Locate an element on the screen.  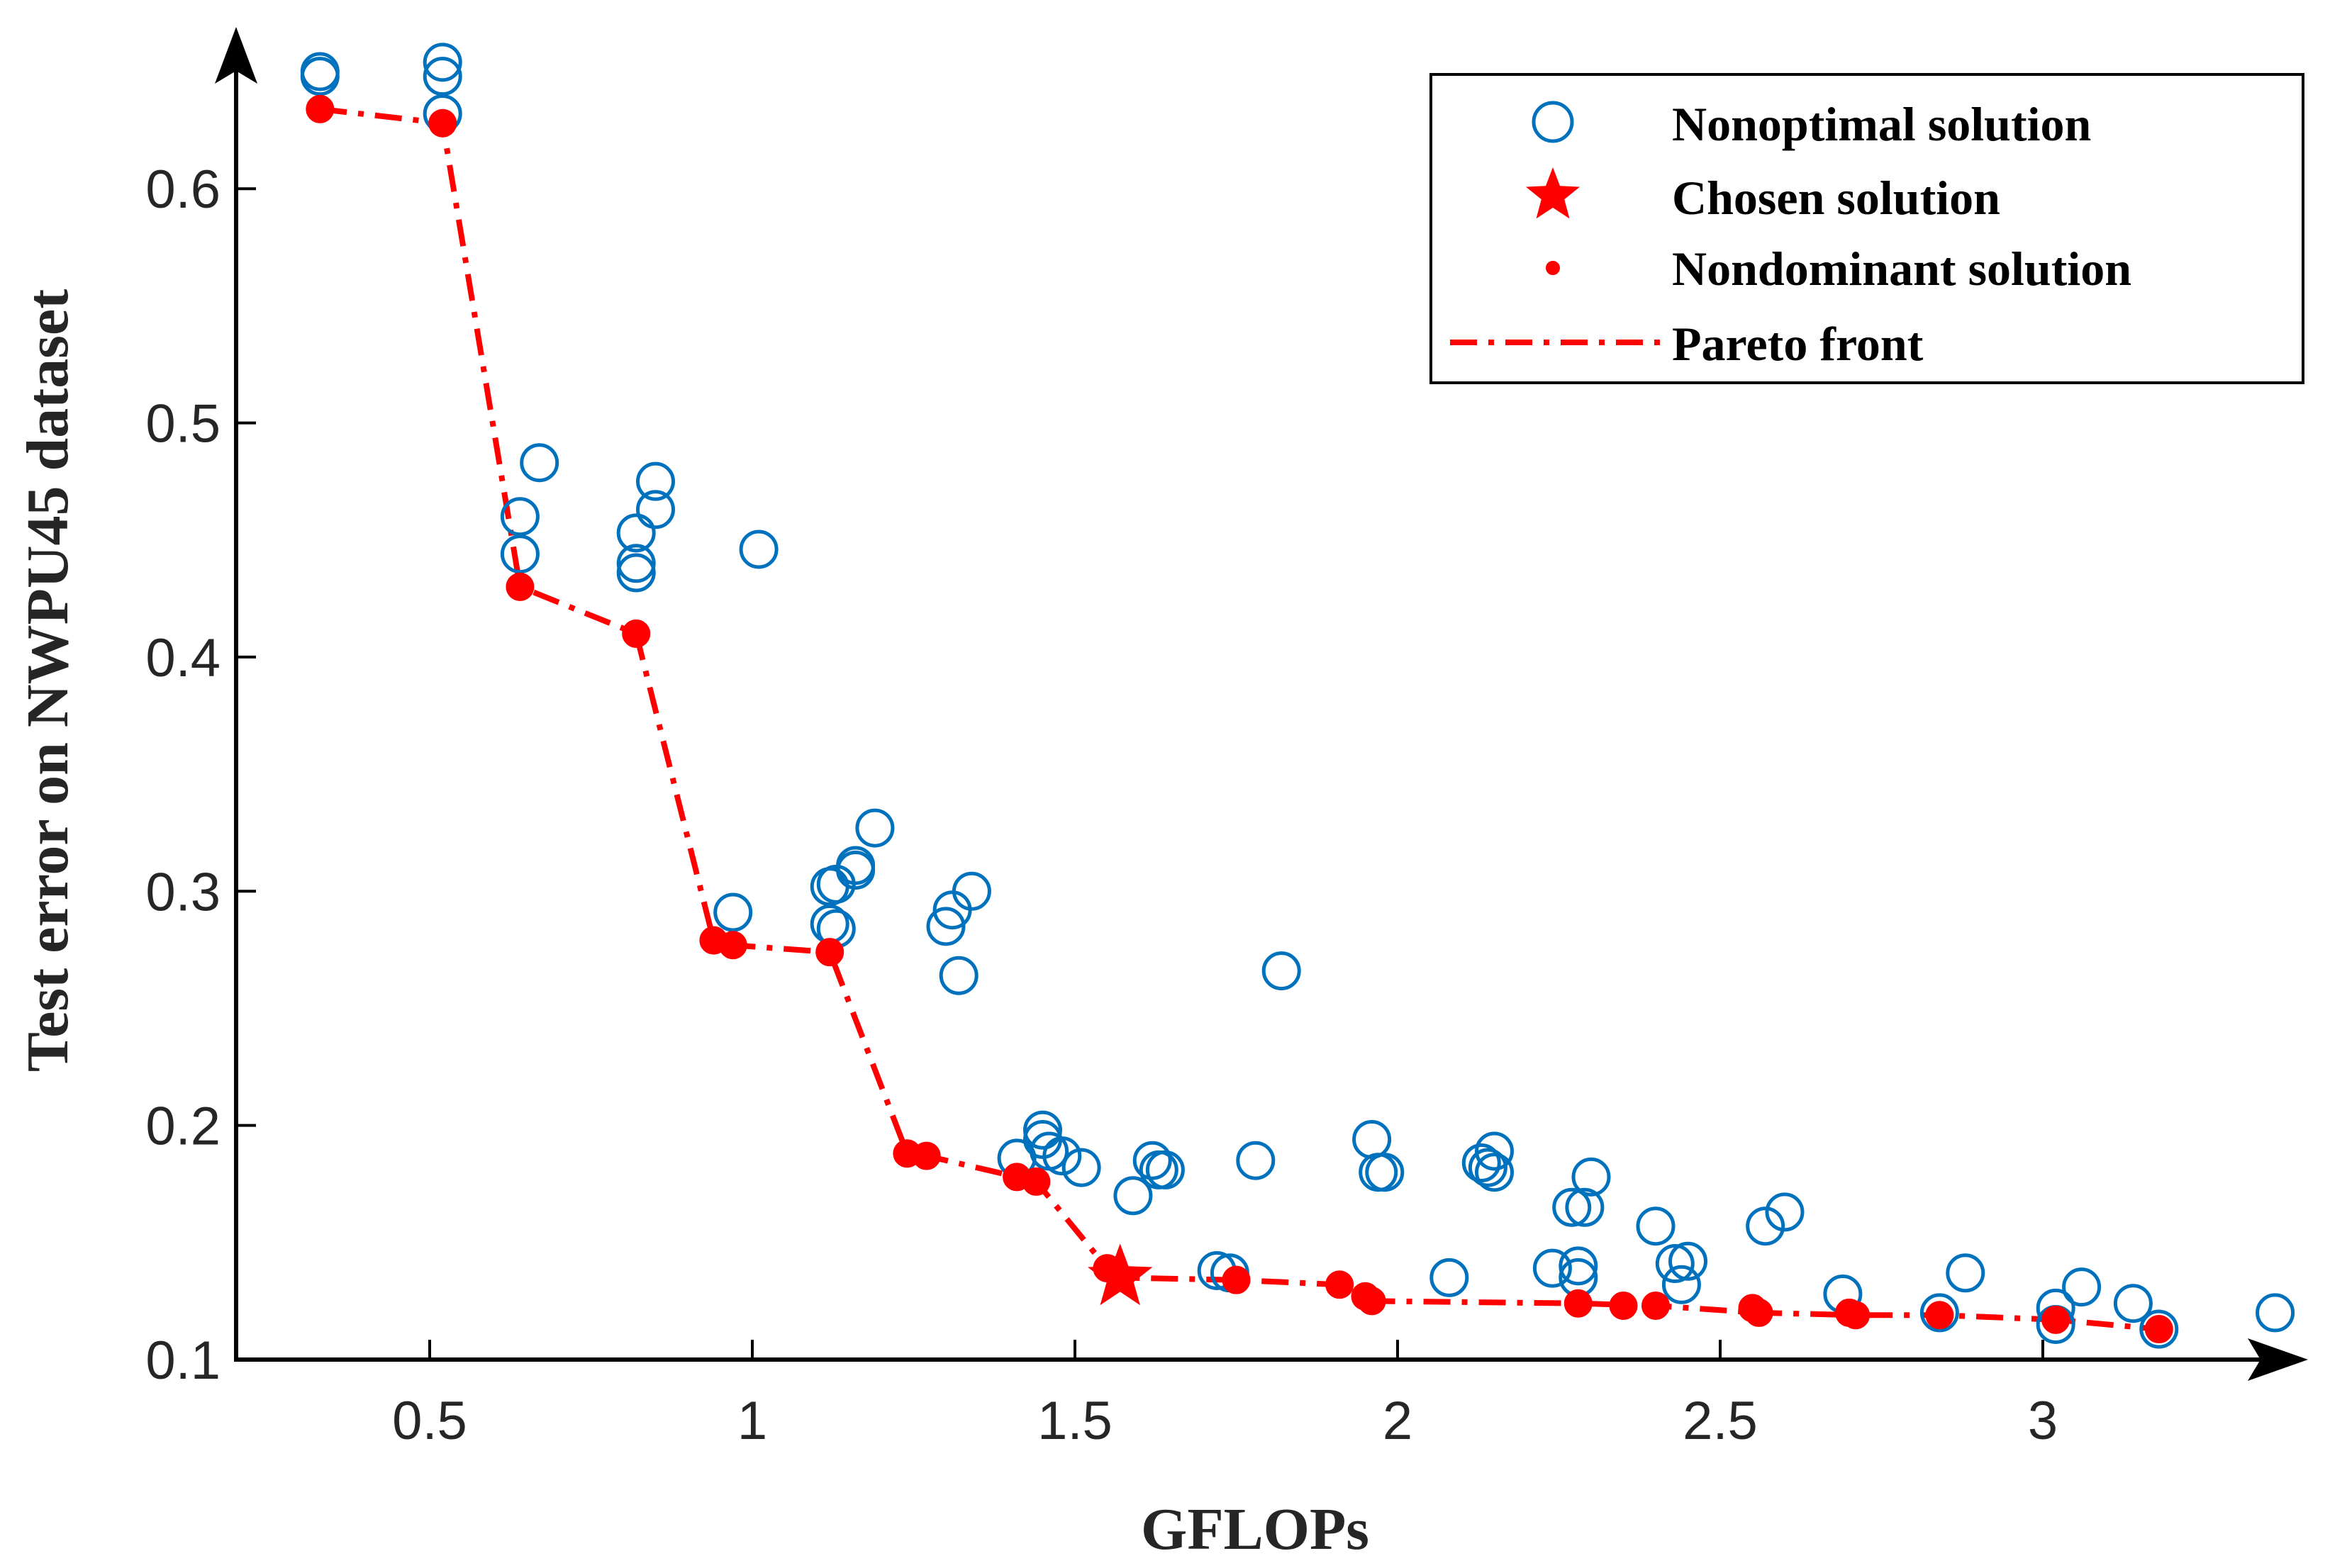
chosen-point is located at coordinates (1120, 1275).